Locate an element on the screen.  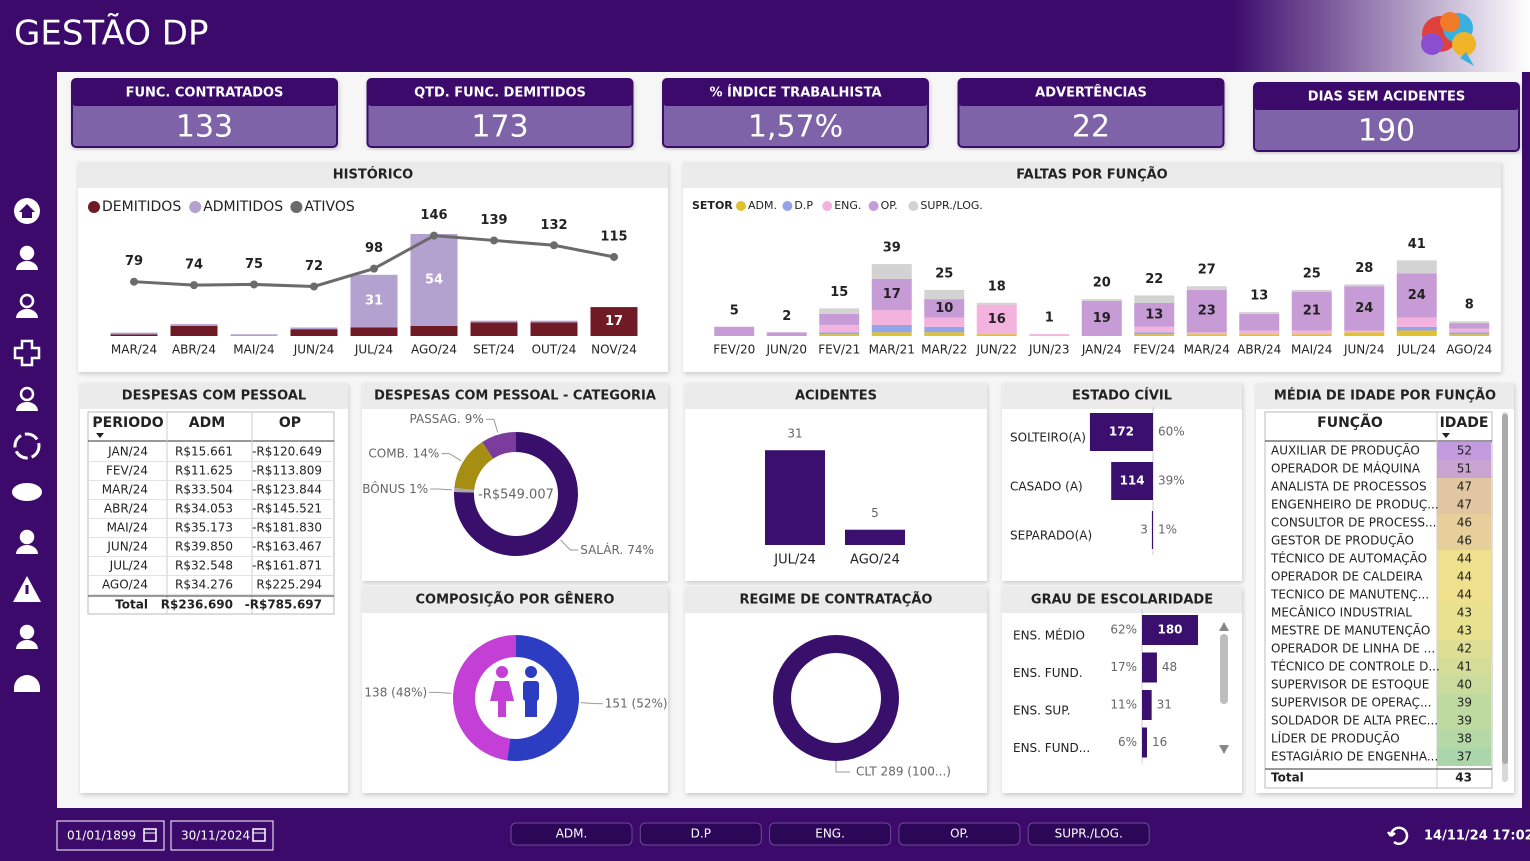
scrollbar-thumb is located at coordinates (1505, 589).